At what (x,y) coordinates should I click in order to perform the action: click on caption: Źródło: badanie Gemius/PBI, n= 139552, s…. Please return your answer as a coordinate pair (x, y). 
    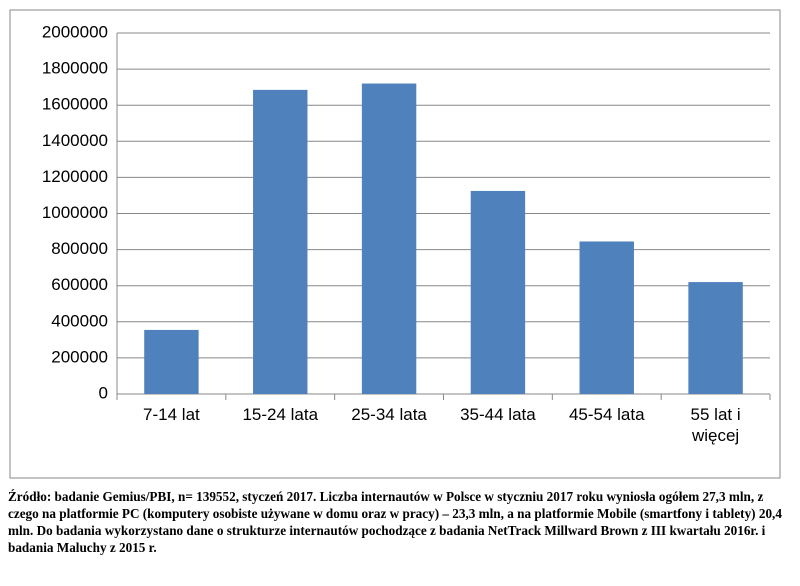
    Looking at the image, I should click on (395, 522).